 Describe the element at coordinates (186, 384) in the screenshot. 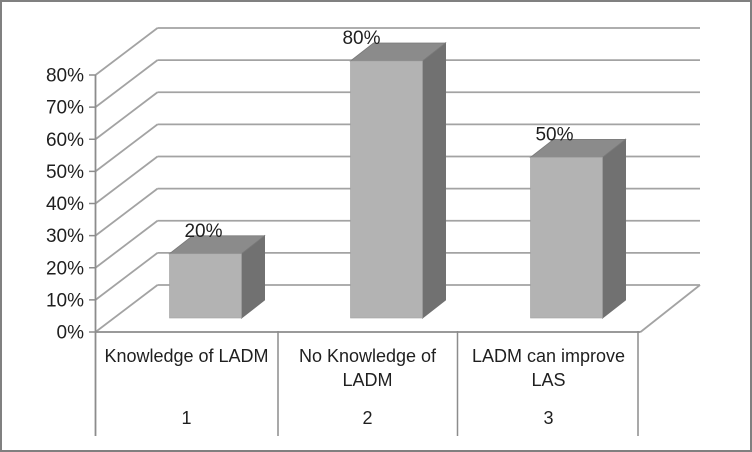

I see `category-cell: Knowledge of LADM 1` at that location.